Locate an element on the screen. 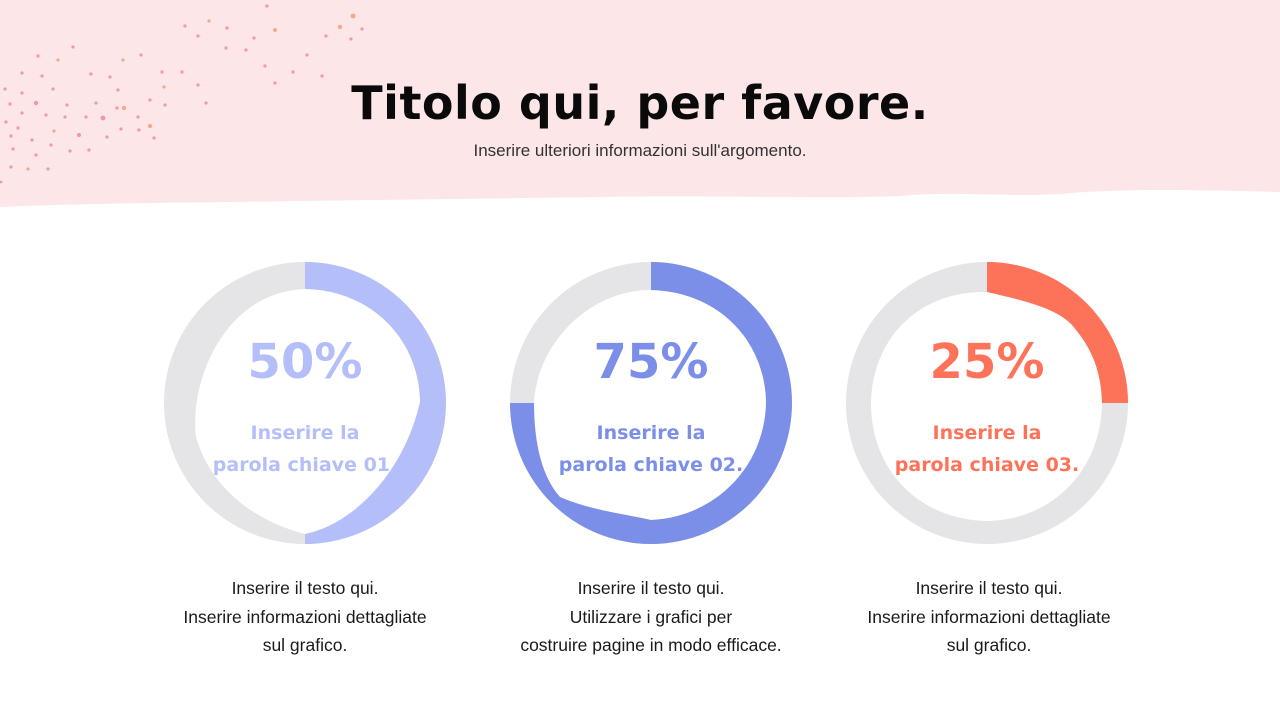 The height and width of the screenshot is (720, 1280). chart-1-keyword-line1: Inserire la is located at coordinates (305, 433).